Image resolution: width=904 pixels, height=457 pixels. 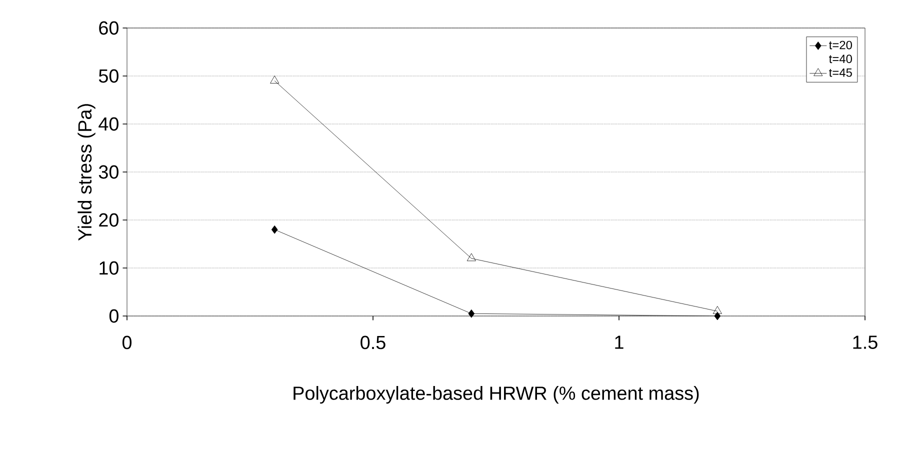 What do you see at coordinates (373, 343) in the screenshot?
I see `x-tick-label: 0.5` at bounding box center [373, 343].